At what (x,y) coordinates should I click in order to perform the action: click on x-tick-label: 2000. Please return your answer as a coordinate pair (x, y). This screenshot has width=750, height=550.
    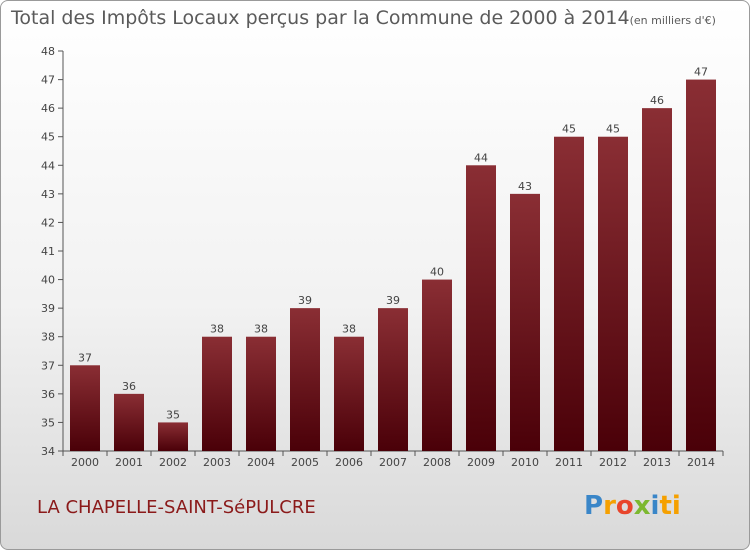
    Looking at the image, I should click on (85, 462).